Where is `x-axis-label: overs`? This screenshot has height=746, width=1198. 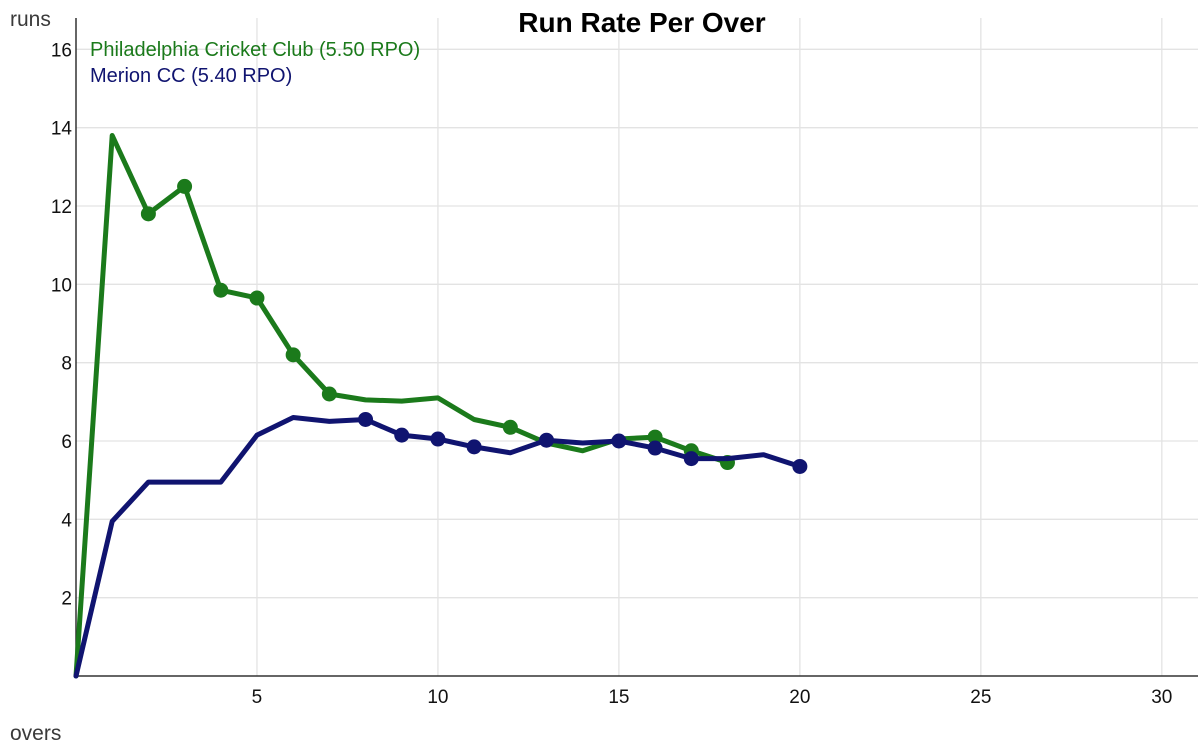
x-axis-label: overs is located at coordinates (35, 733).